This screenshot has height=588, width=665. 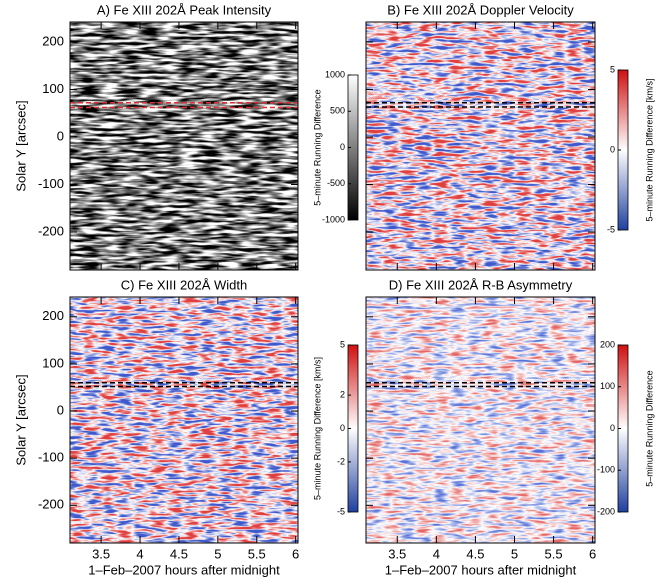 What do you see at coordinates (607, 344) in the screenshot?
I see `colorbar-tick-label: 200` at bounding box center [607, 344].